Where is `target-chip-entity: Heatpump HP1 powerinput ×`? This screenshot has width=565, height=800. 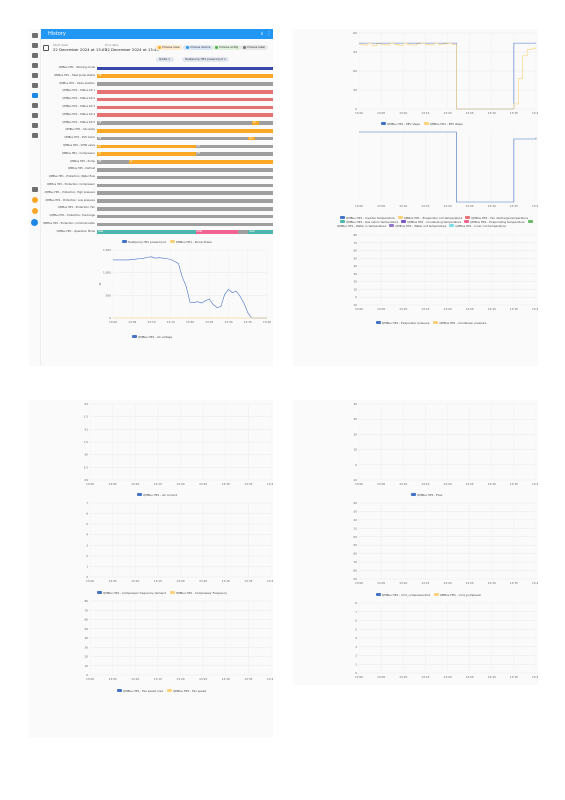 target-chip-entity: Heatpump HP1 powerinput × is located at coordinates (206, 59).